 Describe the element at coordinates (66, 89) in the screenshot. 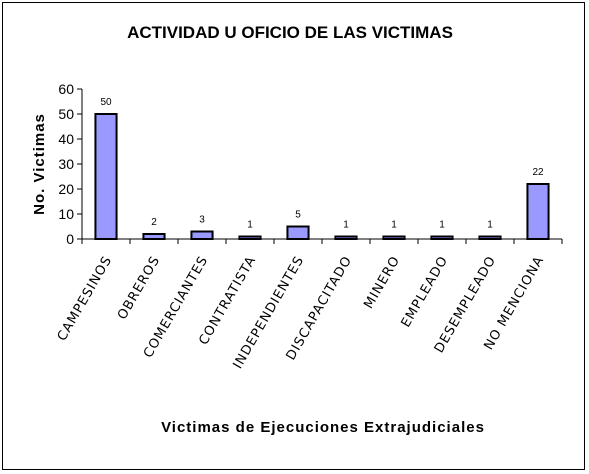

I see `y-tick-label: 60` at that location.